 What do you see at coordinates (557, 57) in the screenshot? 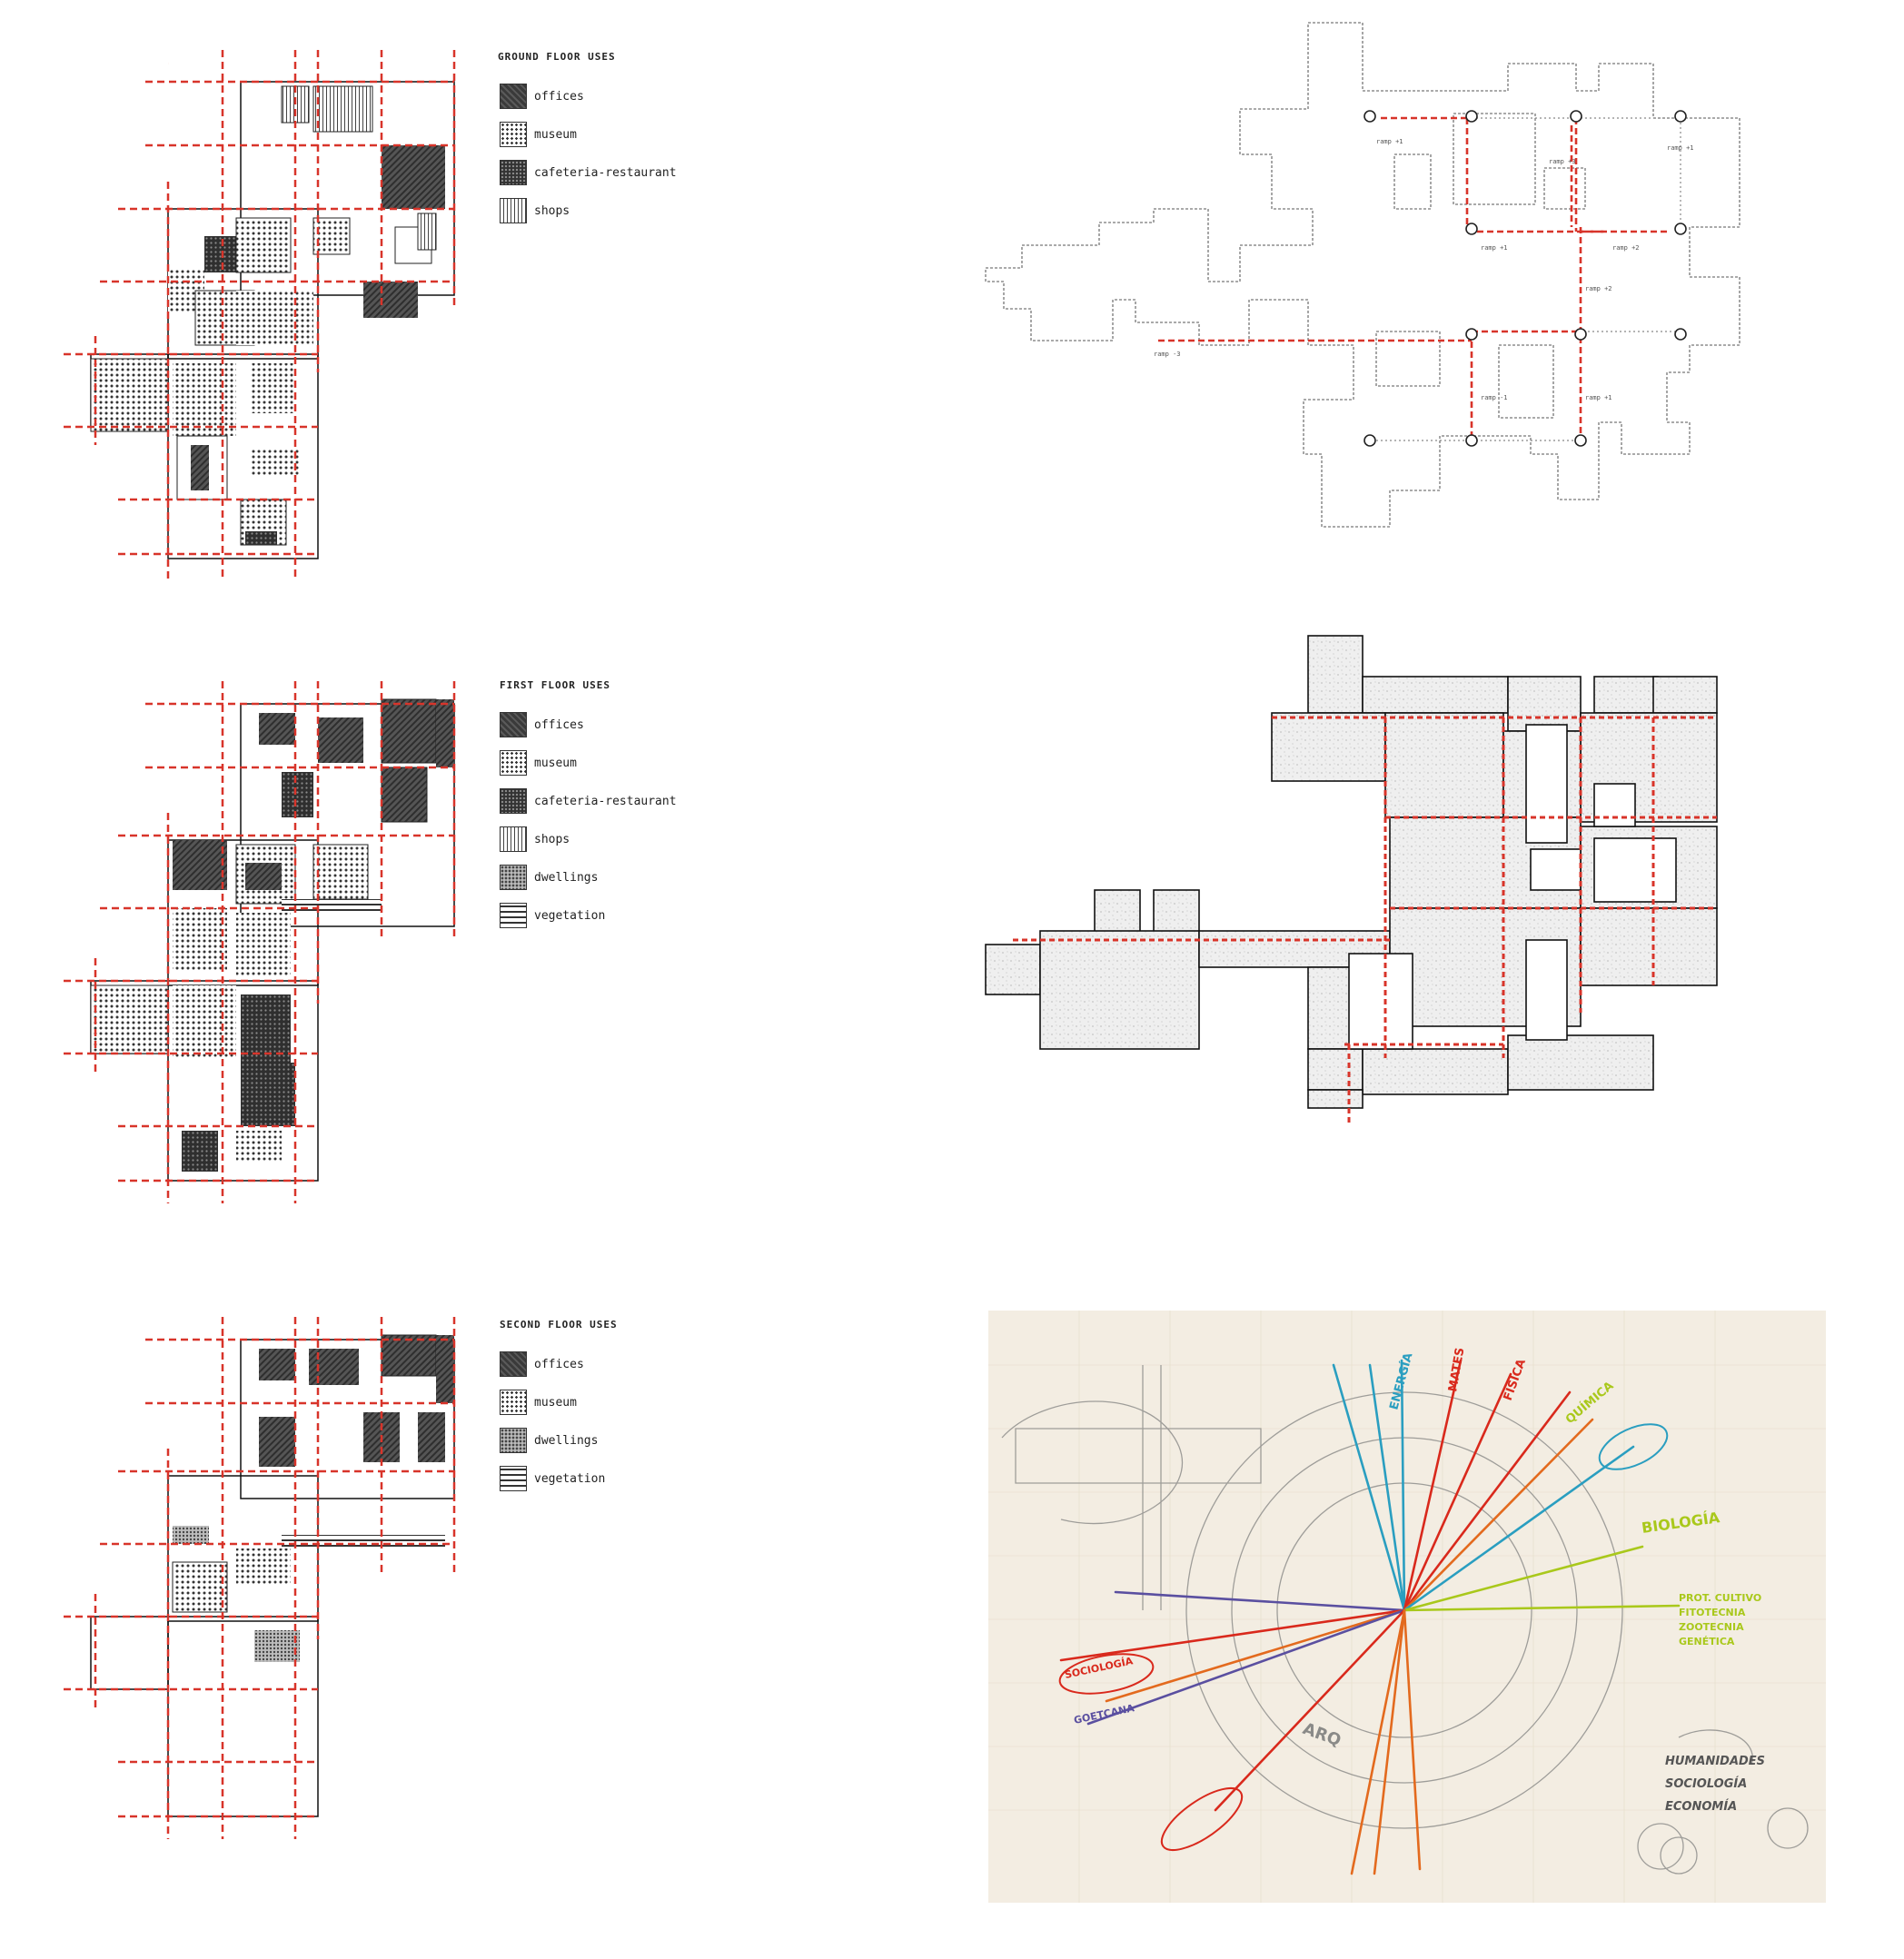
I see `legend-title: GROUND FLOOR USES` at bounding box center [557, 57].